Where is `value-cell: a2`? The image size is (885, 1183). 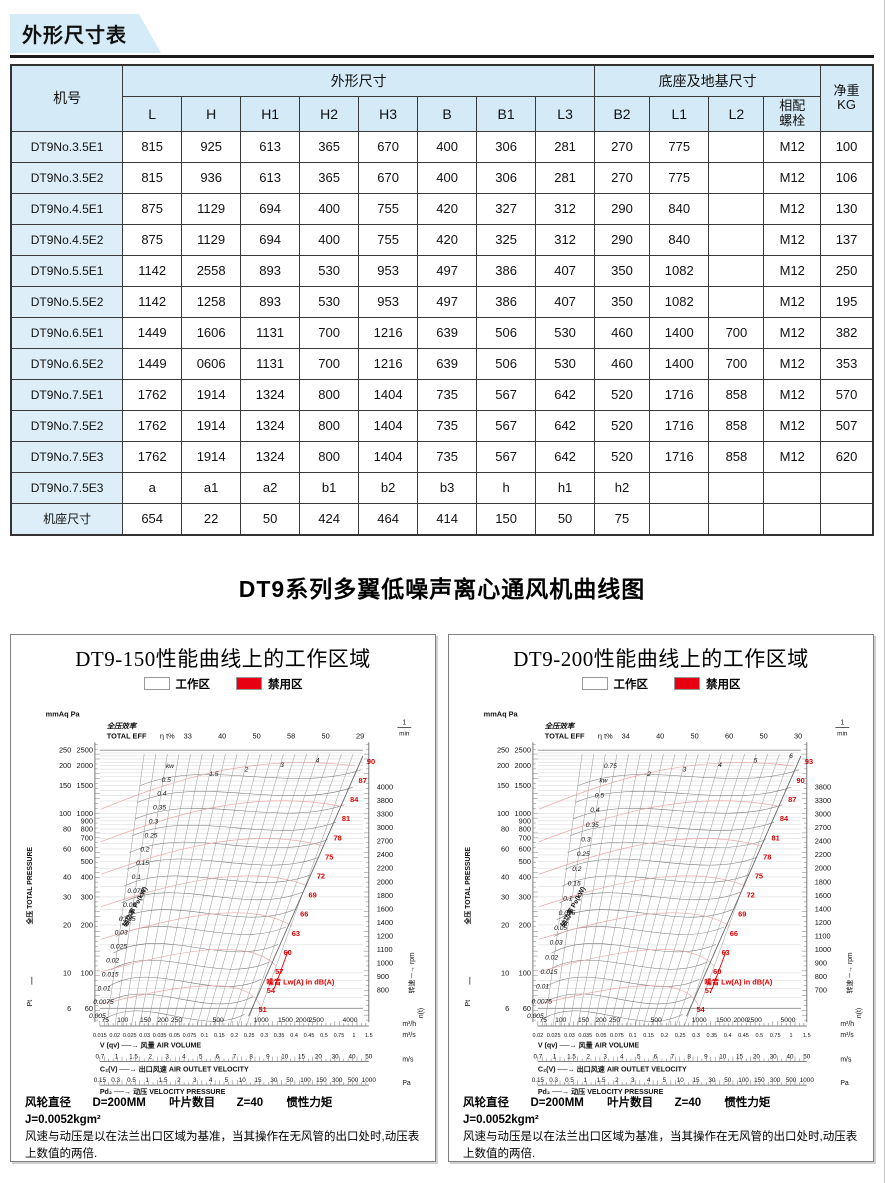 value-cell: a2 is located at coordinates (270, 487).